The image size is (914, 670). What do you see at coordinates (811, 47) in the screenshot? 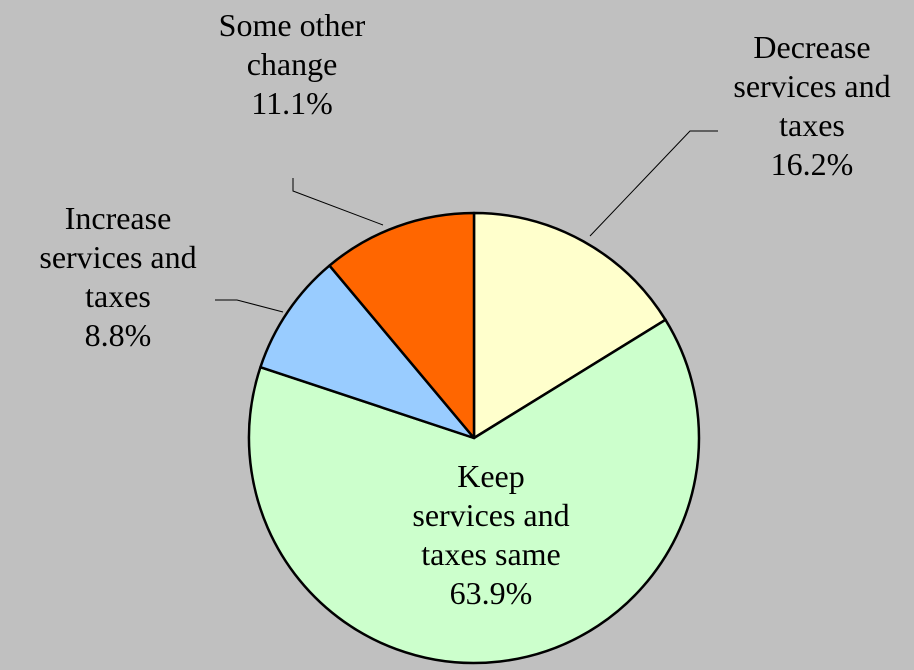
I see `slice-category-label: Decrease` at bounding box center [811, 47].